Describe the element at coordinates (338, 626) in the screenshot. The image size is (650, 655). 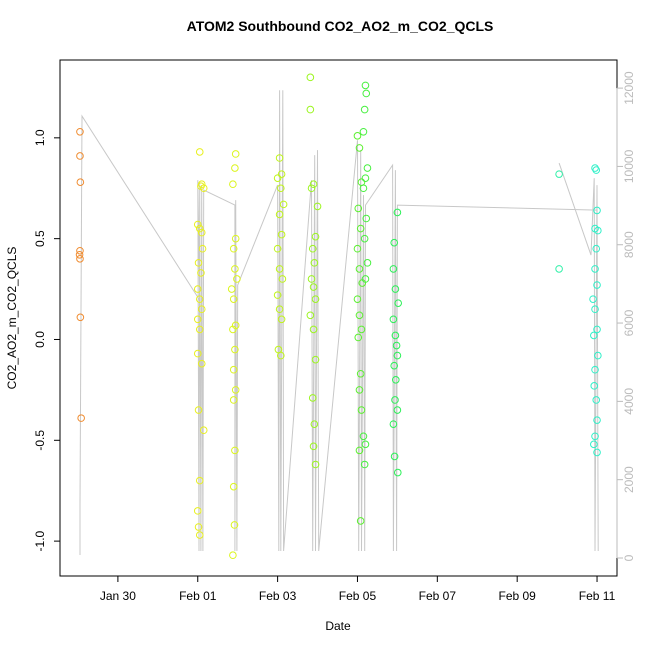
I see `x-axis-label: Date` at that location.